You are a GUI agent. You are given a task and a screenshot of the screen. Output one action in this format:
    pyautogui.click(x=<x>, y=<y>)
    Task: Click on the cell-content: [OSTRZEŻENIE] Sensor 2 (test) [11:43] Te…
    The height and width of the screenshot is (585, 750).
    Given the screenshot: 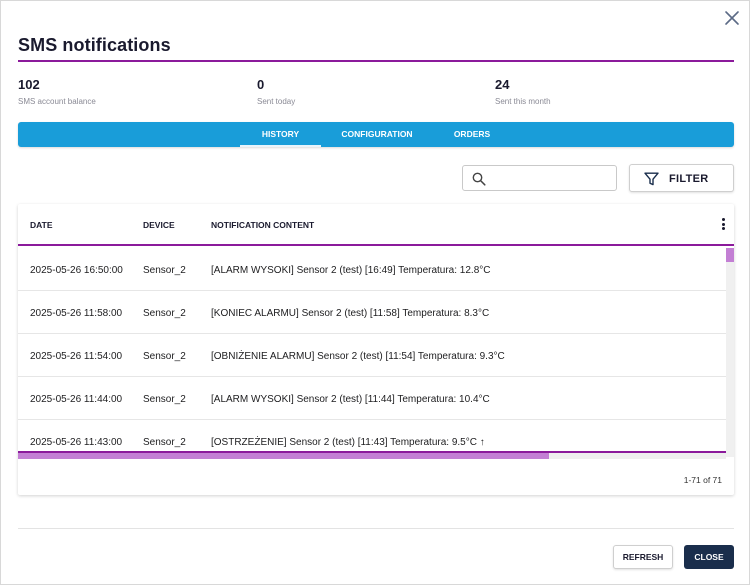 What is the action you would take?
    pyautogui.click(x=348, y=442)
    